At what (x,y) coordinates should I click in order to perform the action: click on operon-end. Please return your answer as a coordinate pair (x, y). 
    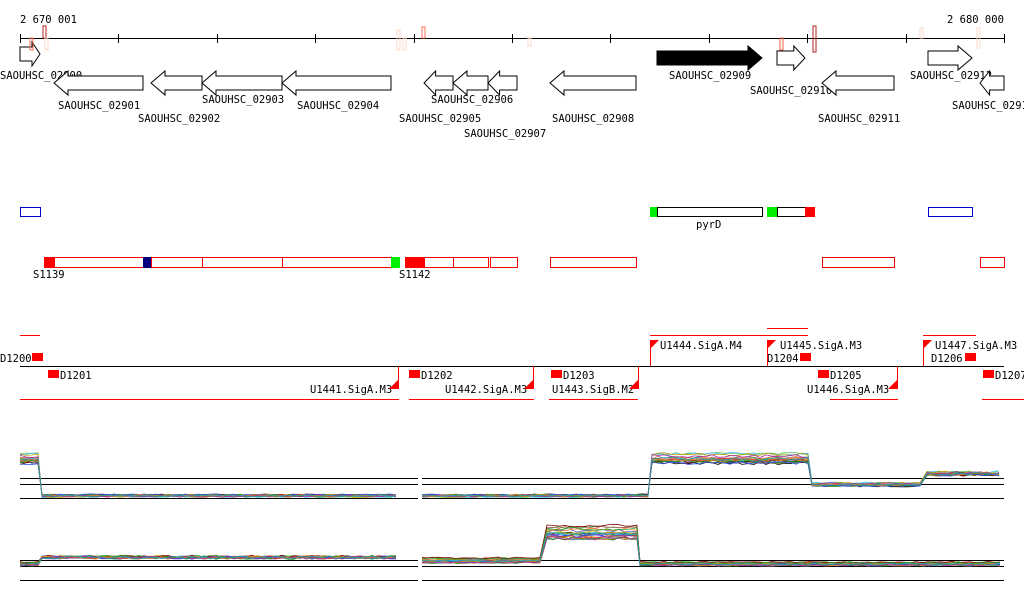
    Looking at the image, I should click on (810, 212).